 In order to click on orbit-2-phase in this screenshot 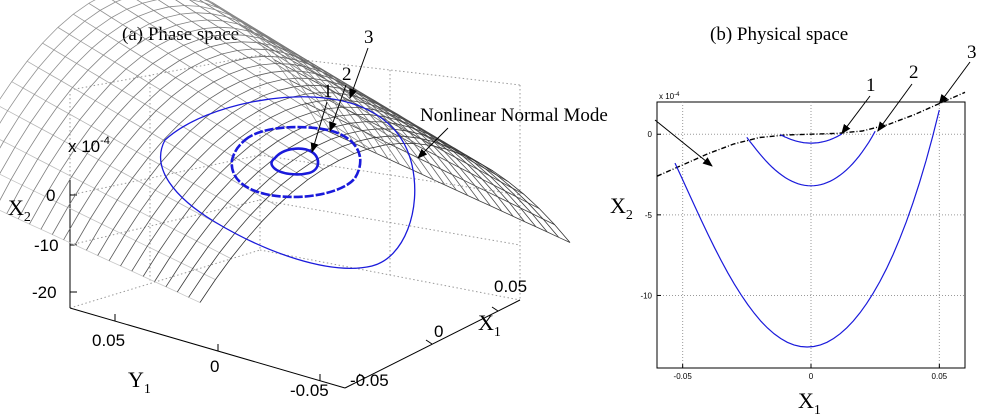, I will do `click(296, 162)`.